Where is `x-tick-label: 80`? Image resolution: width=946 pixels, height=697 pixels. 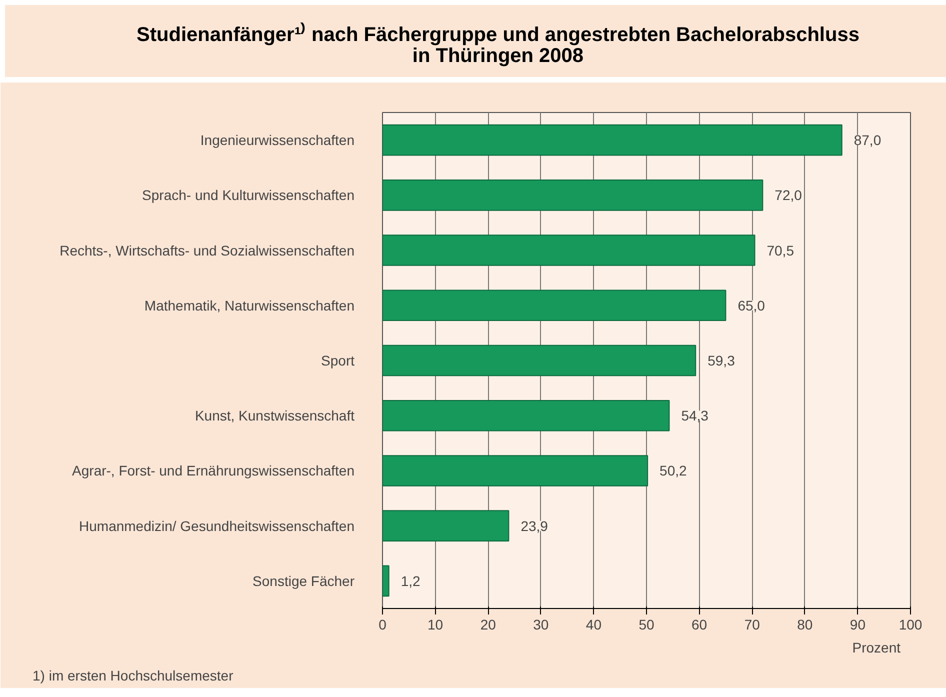 x-tick-label: 80 is located at coordinates (805, 624).